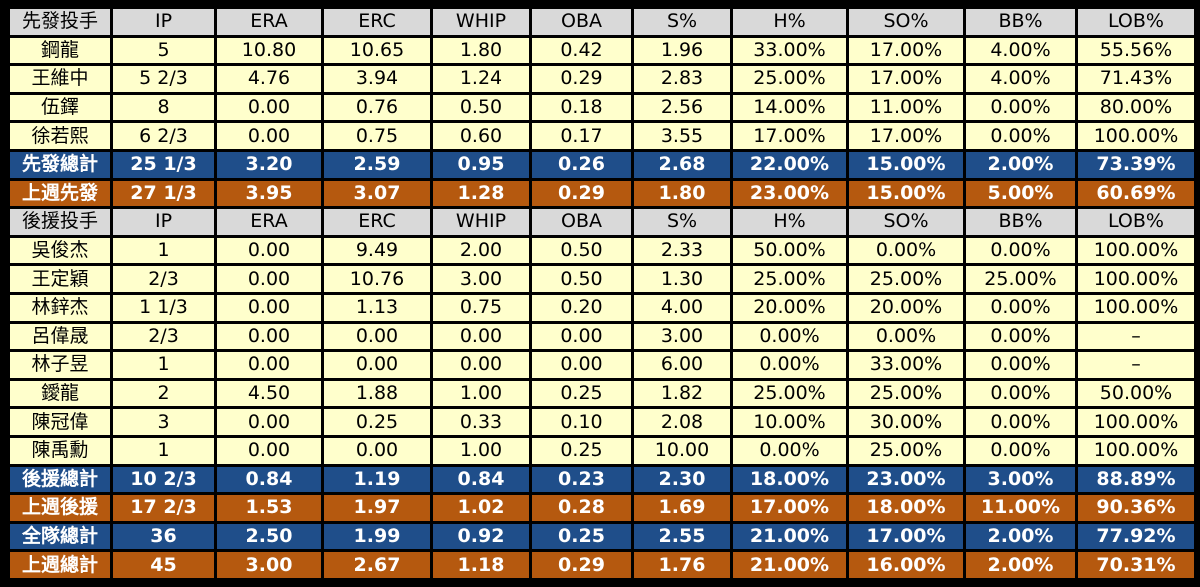  I want to click on starter-total-row-so-pct-cell: 15.00%, so click(906, 164).